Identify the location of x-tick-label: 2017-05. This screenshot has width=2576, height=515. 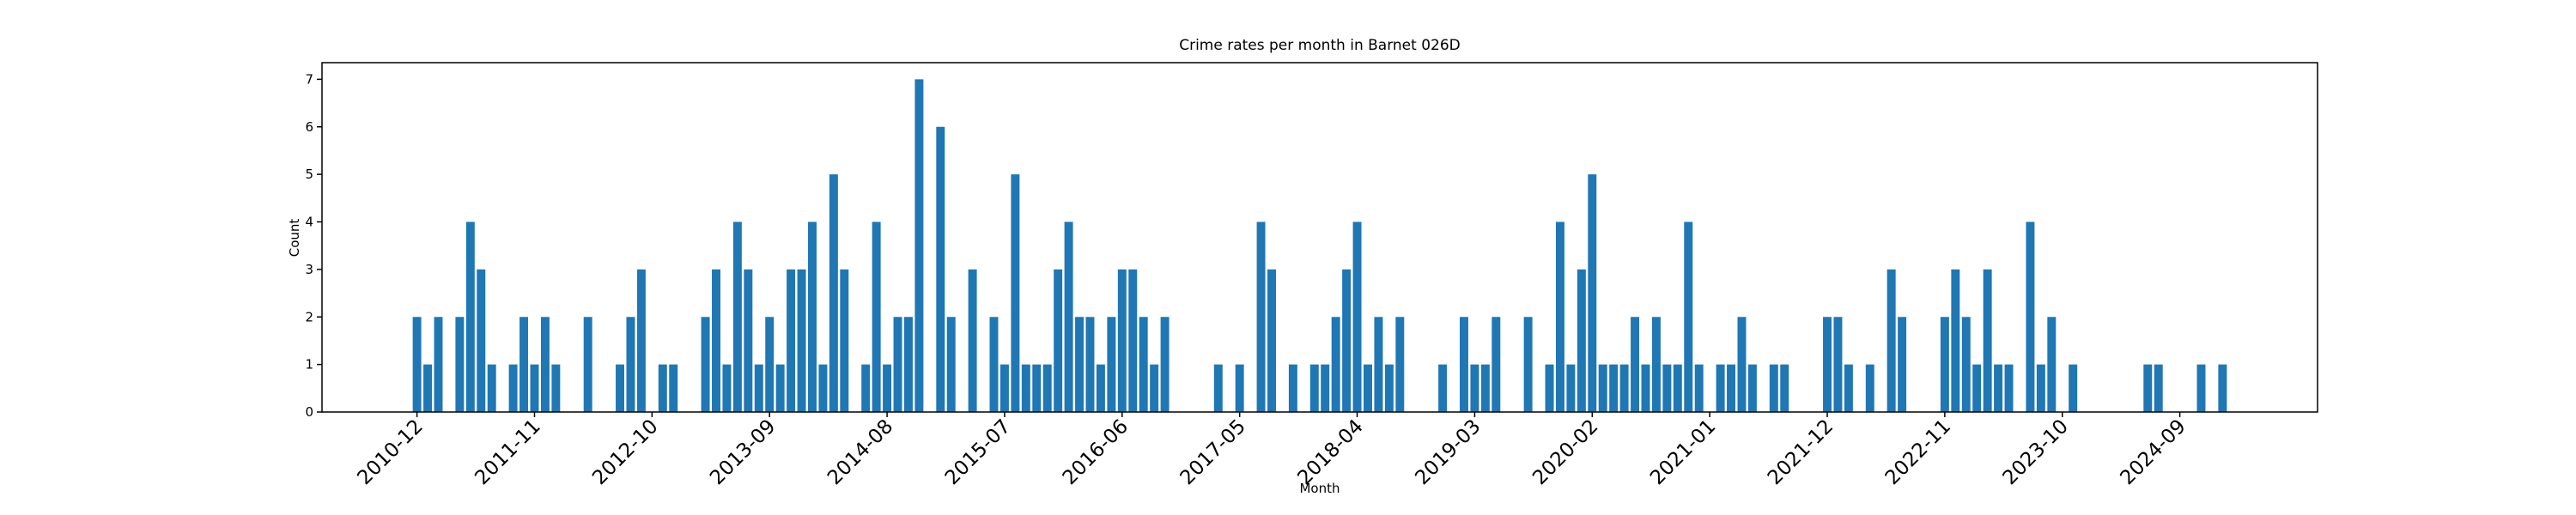
(1213, 452).